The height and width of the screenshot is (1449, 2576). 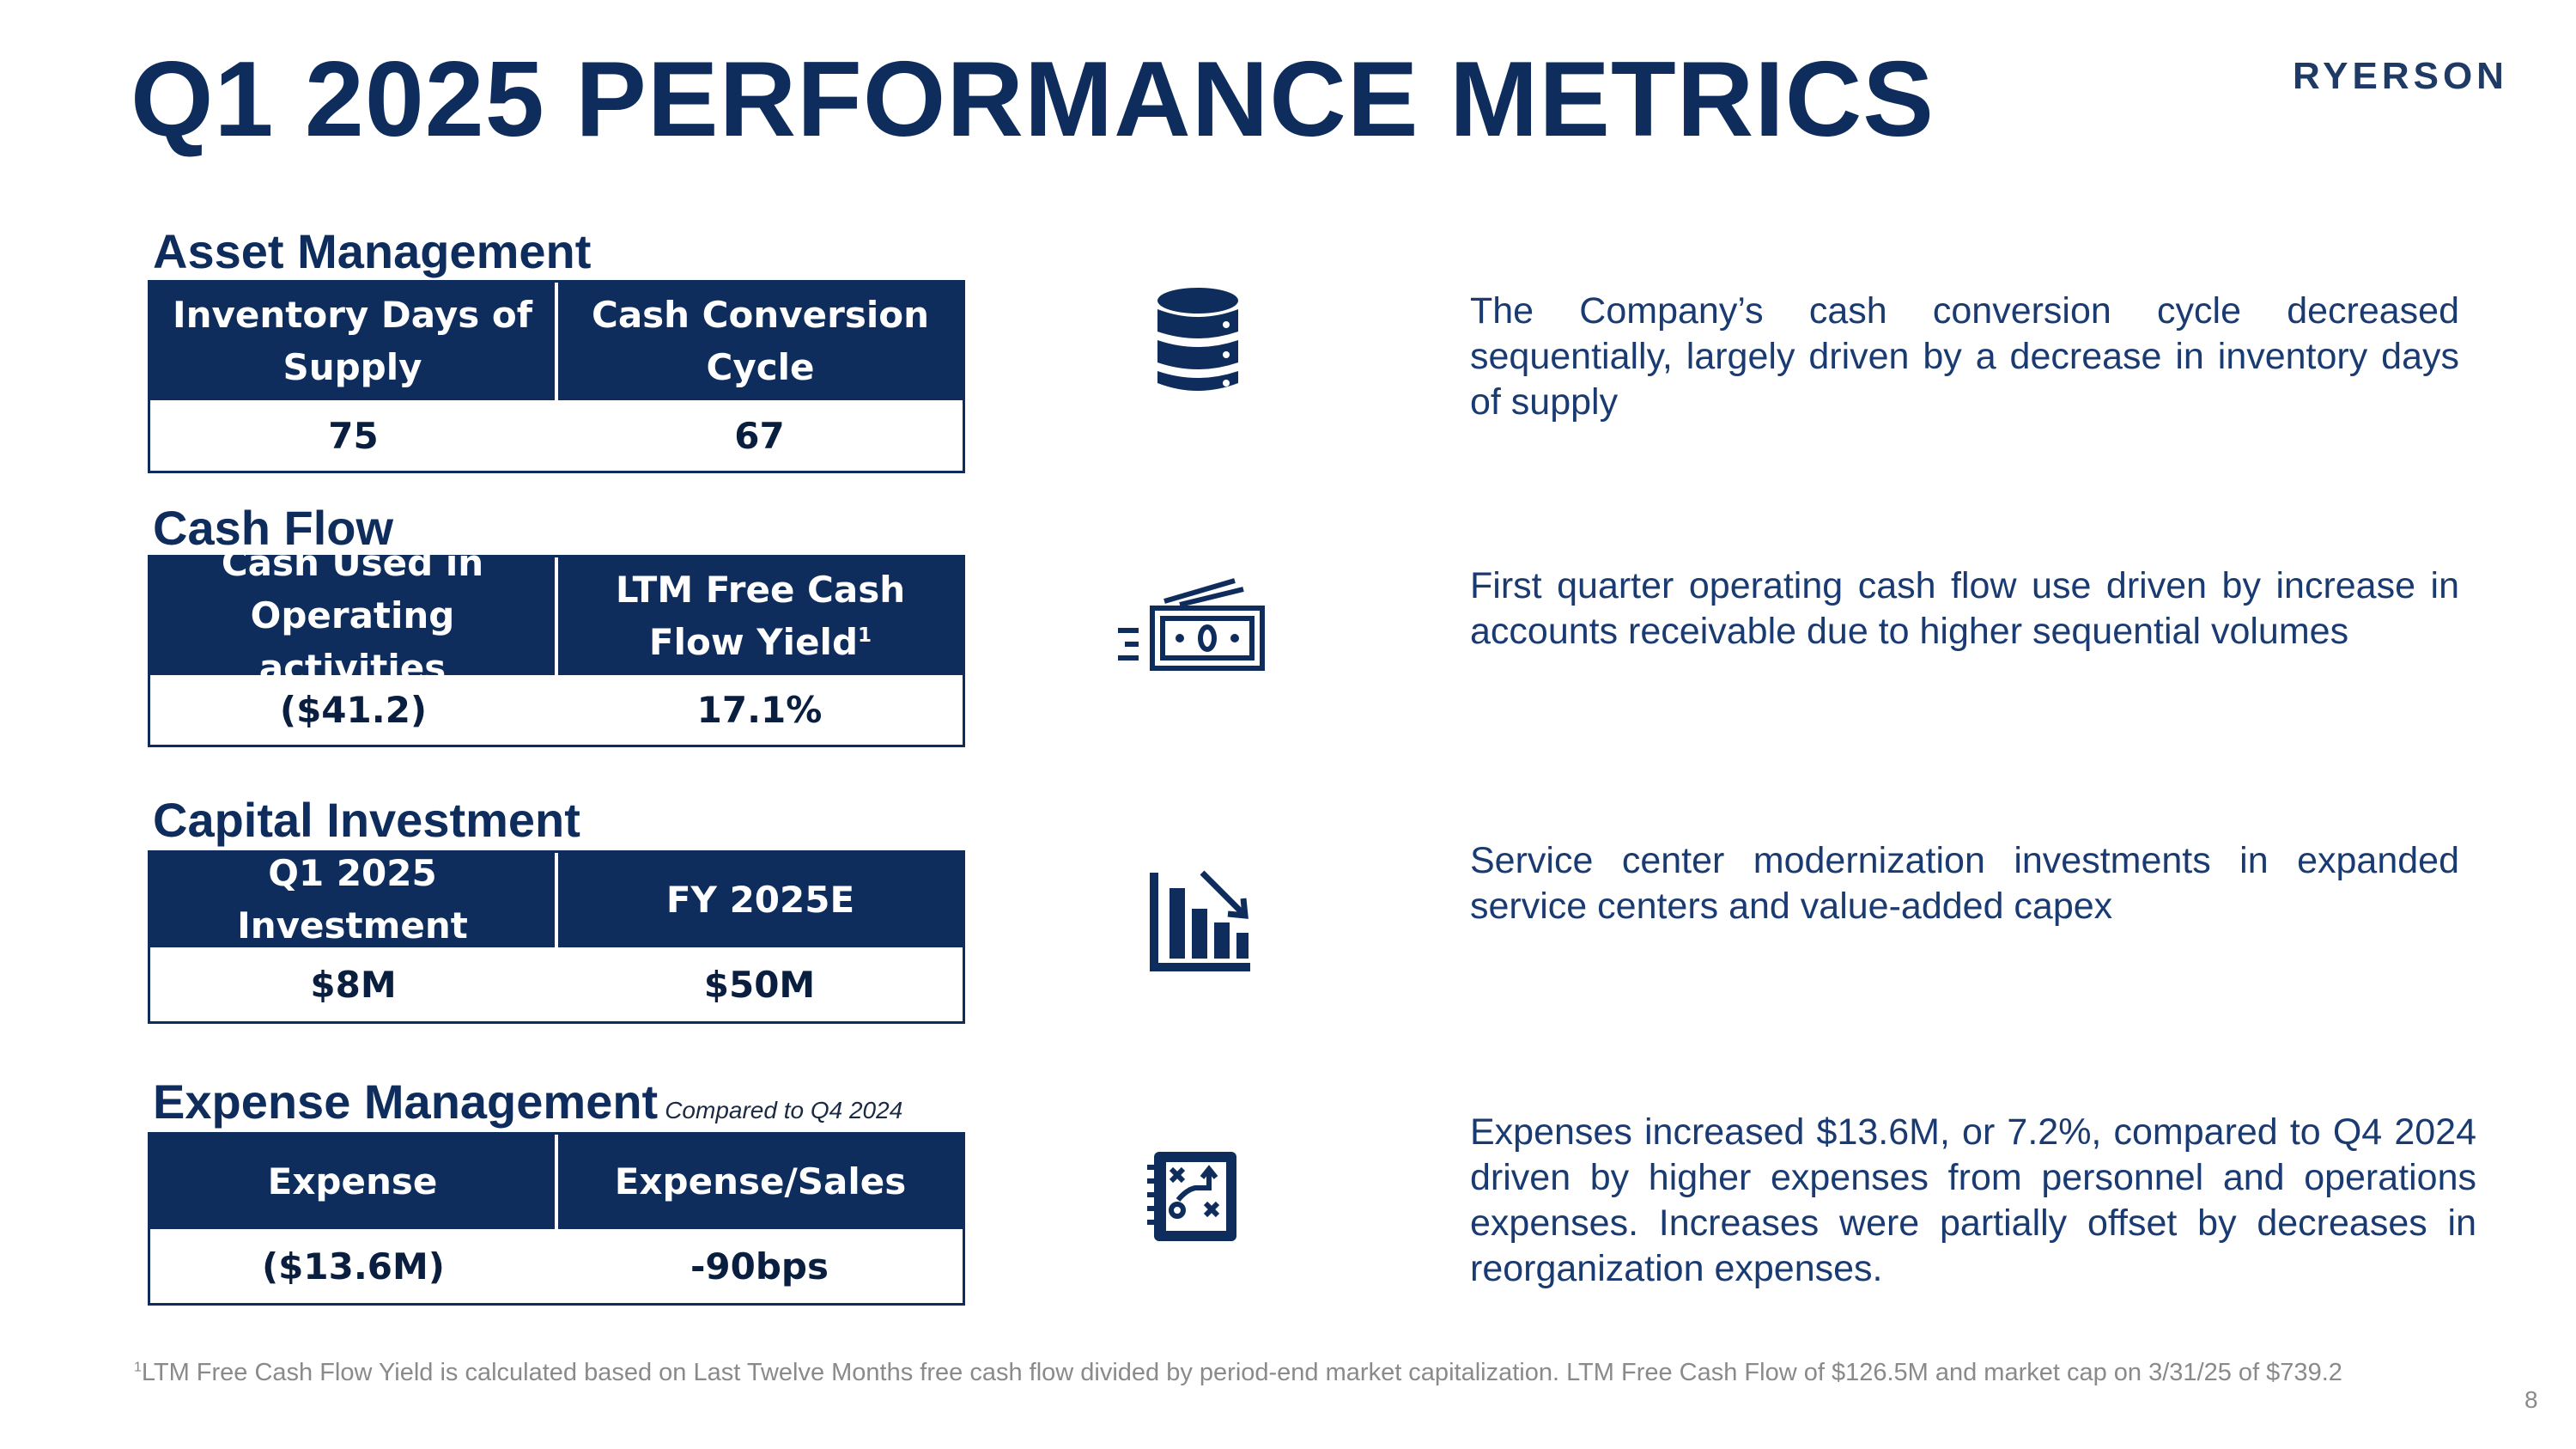 I want to click on page-number: 8, so click(x=2531, y=1399).